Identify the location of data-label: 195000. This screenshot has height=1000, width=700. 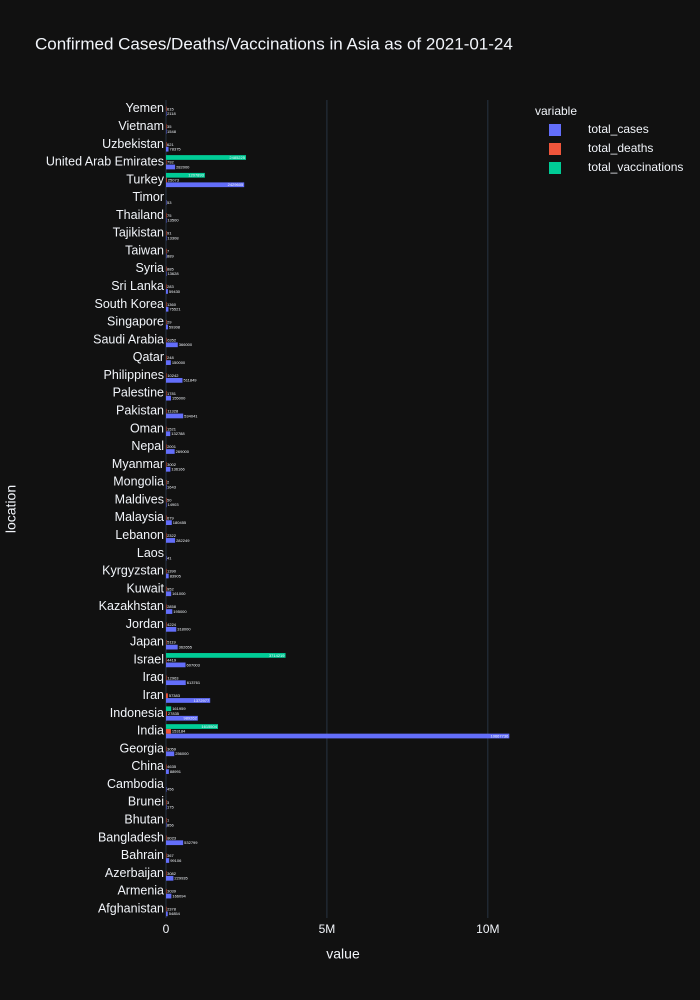
(180, 611).